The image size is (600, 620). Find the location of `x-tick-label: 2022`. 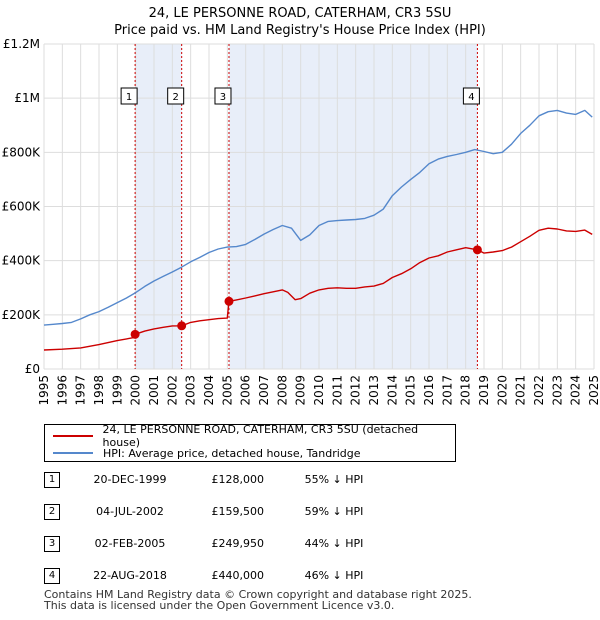

x-tick-label: 2022 is located at coordinates (539, 390).